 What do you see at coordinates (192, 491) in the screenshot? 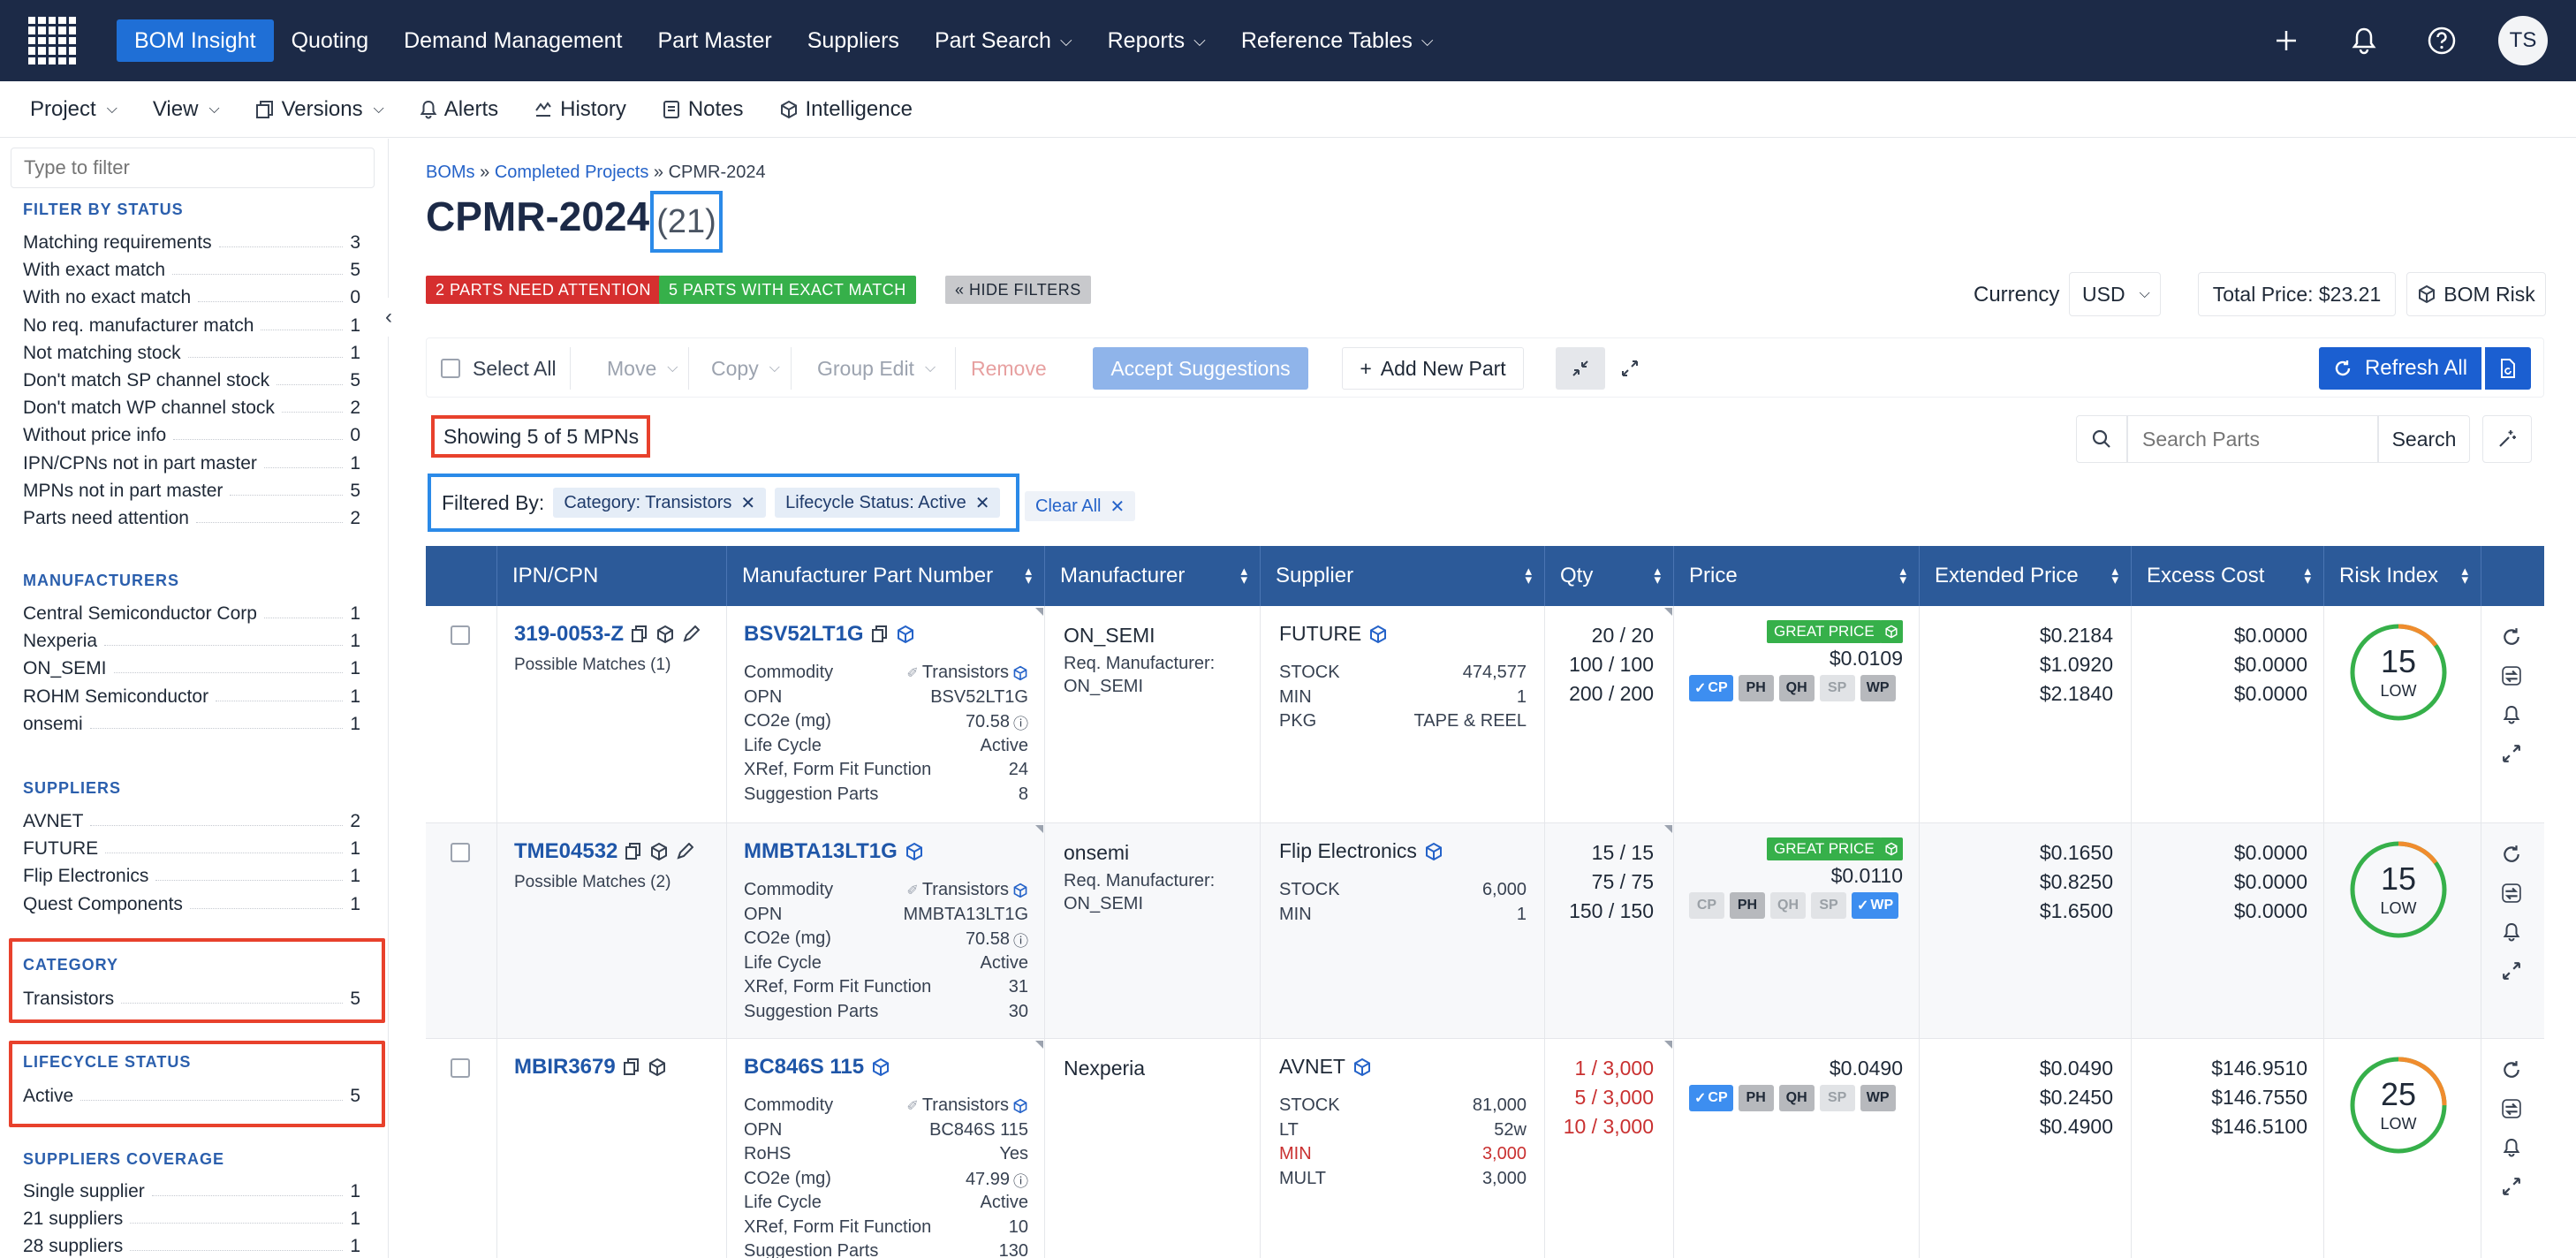
I see `sidebar-filter-item: MPNs not in part master 5` at bounding box center [192, 491].